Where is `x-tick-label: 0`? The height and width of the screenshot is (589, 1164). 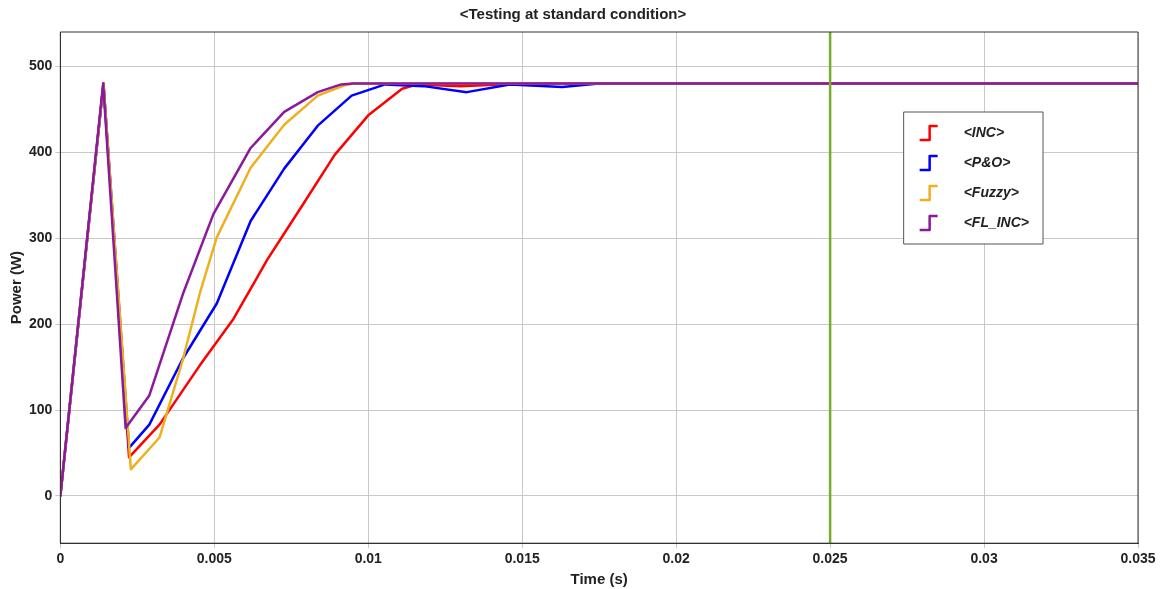 x-tick-label: 0 is located at coordinates (60, 558).